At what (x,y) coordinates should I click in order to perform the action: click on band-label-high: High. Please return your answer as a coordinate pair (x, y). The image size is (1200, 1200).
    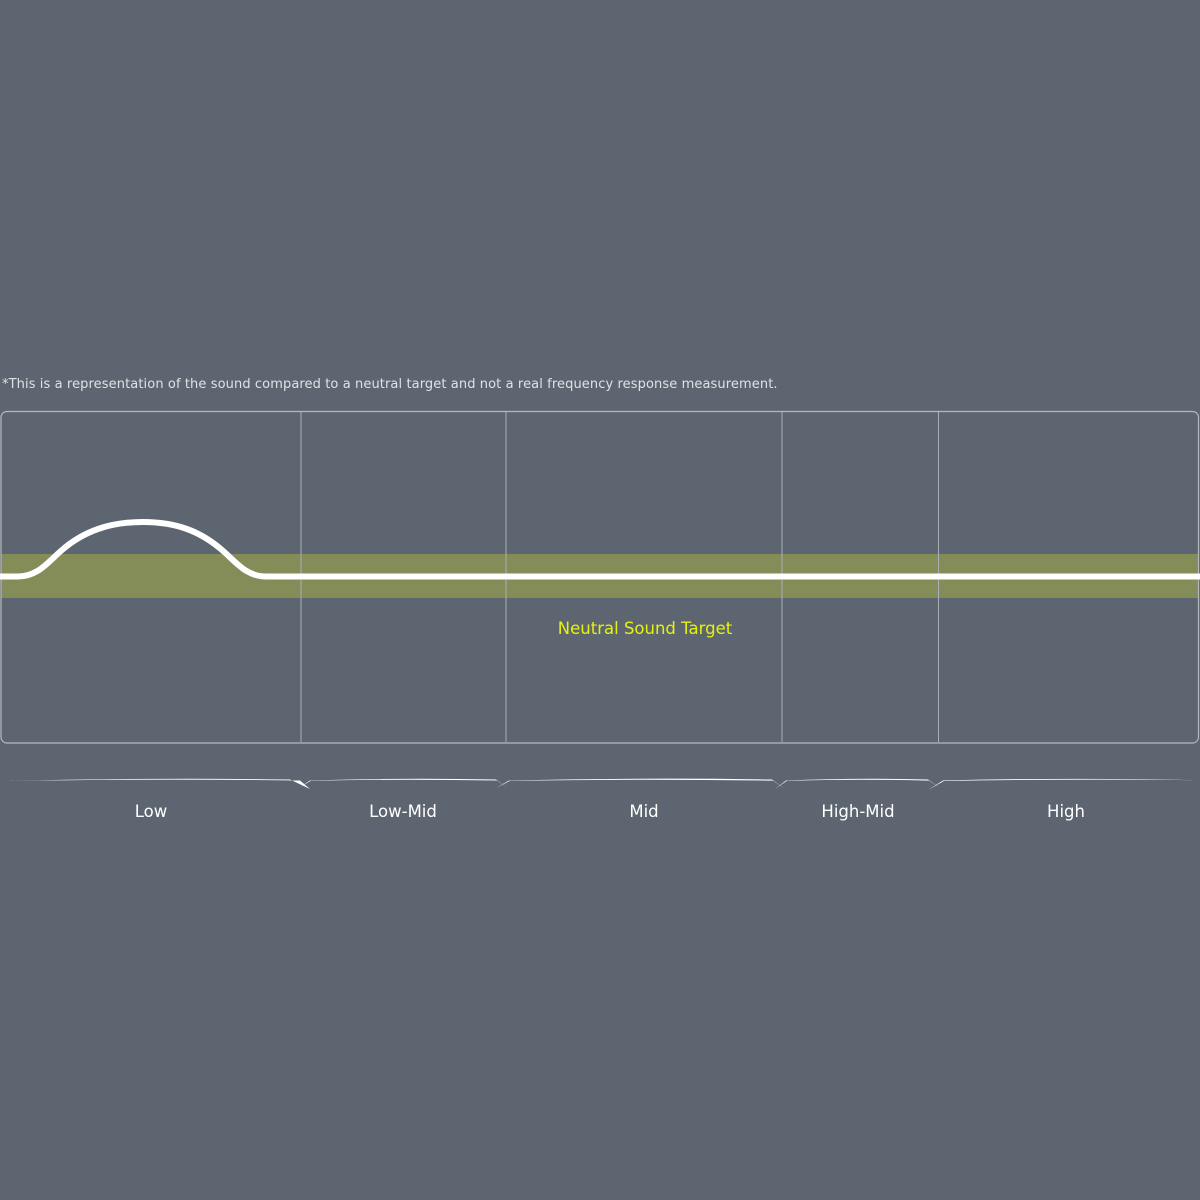
    Looking at the image, I should click on (1066, 811).